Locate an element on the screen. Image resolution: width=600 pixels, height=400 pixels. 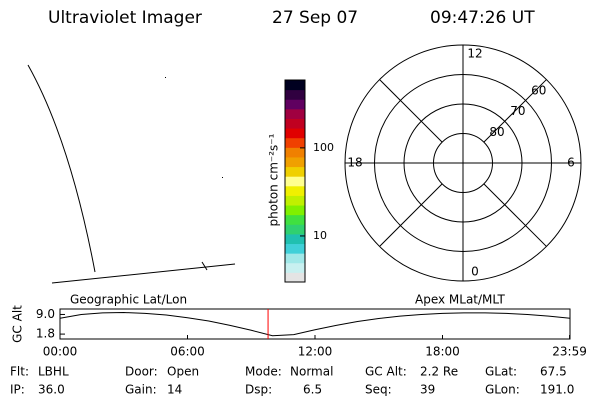
colorbar-frame is located at coordinates (295, 181).